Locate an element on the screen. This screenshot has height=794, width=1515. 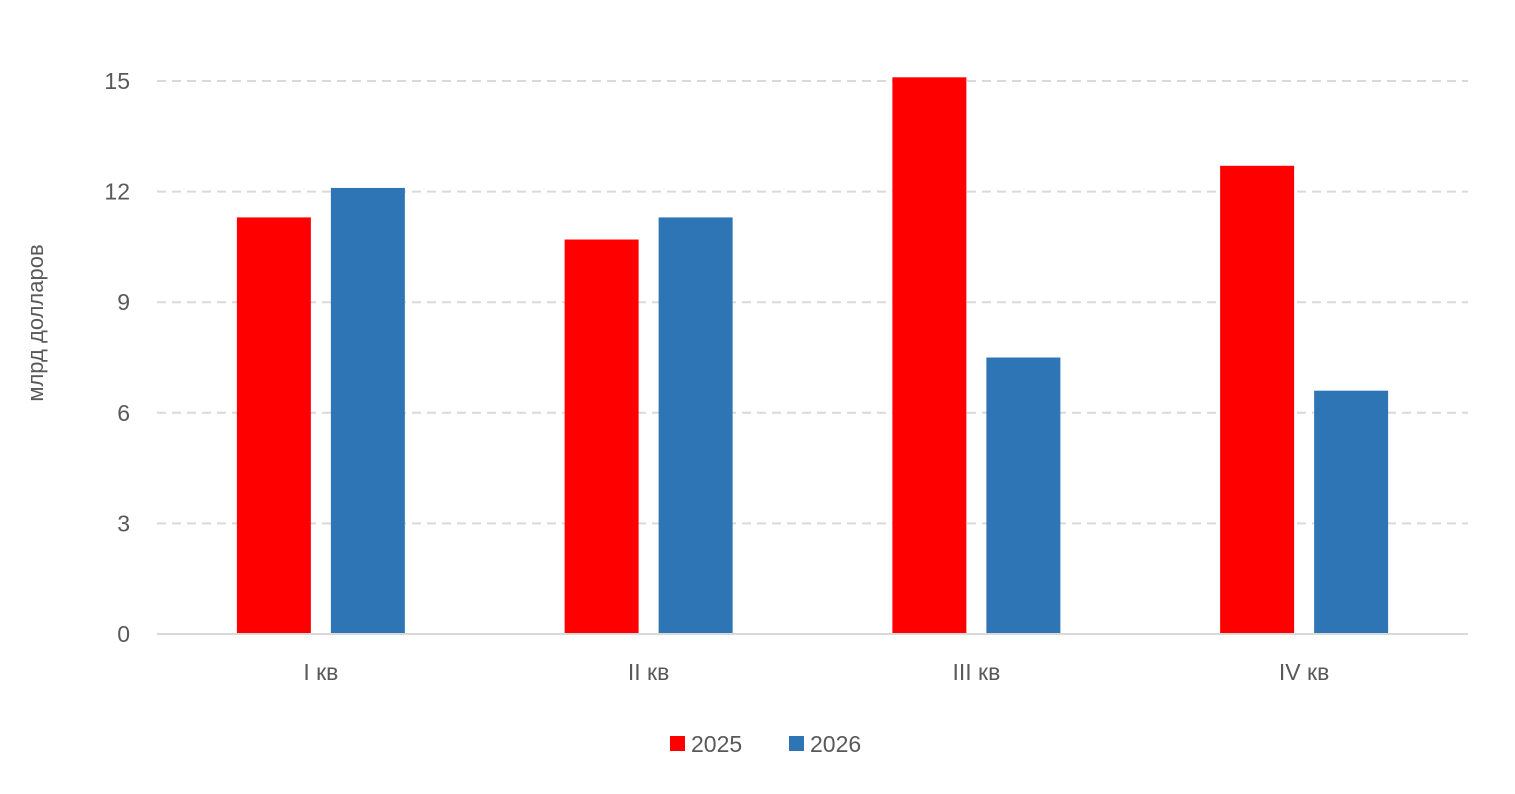
x-category-label: IV кв is located at coordinates (1304, 672).